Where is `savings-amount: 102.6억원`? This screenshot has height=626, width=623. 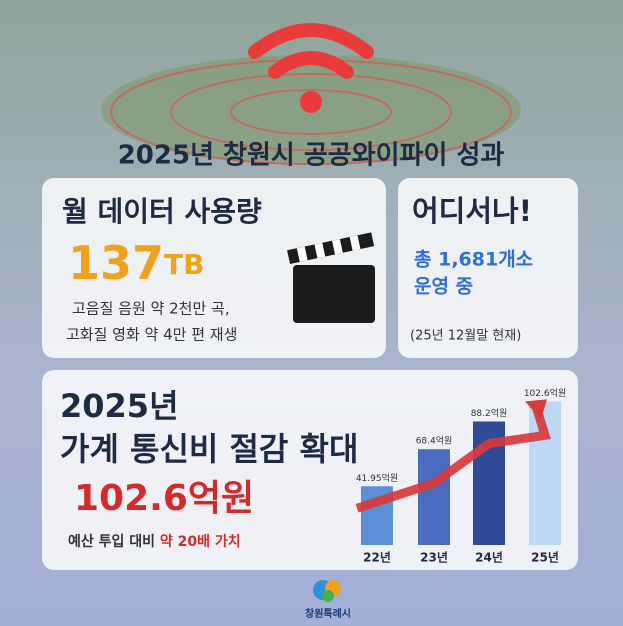 savings-amount: 102.6억원 is located at coordinates (164, 498).